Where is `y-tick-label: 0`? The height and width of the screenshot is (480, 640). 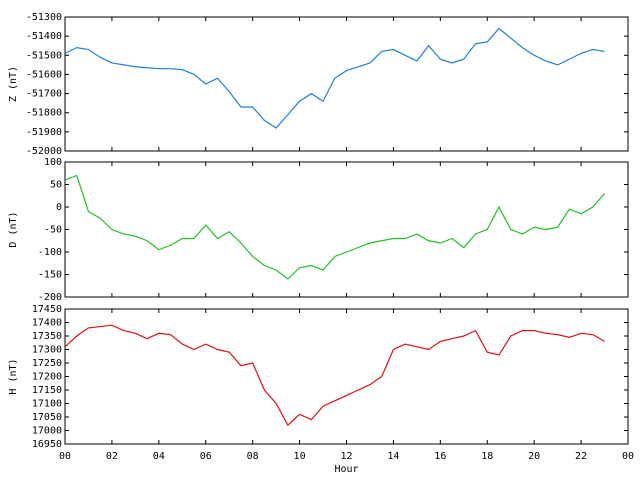
y-tick-label: 0 is located at coordinates (59, 207).